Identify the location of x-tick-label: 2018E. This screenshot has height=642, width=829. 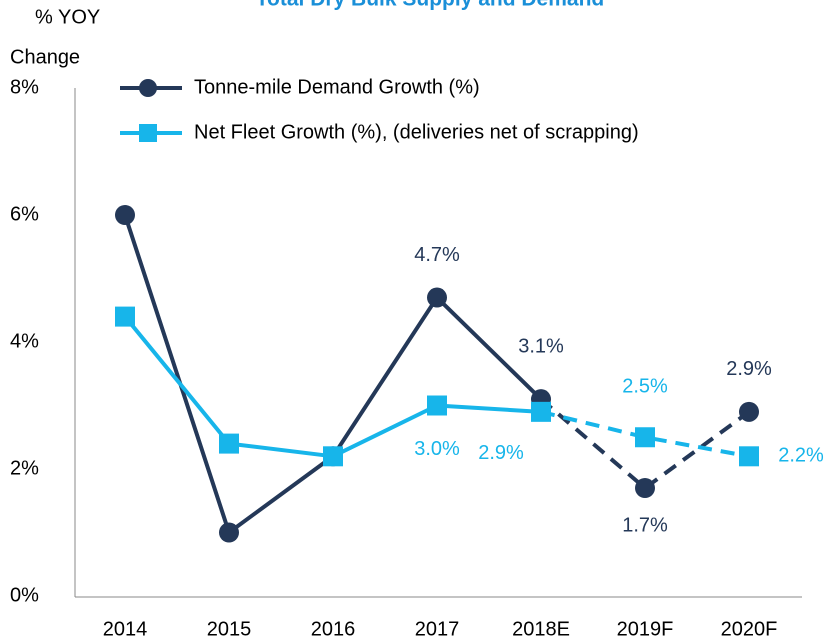
(541, 629).